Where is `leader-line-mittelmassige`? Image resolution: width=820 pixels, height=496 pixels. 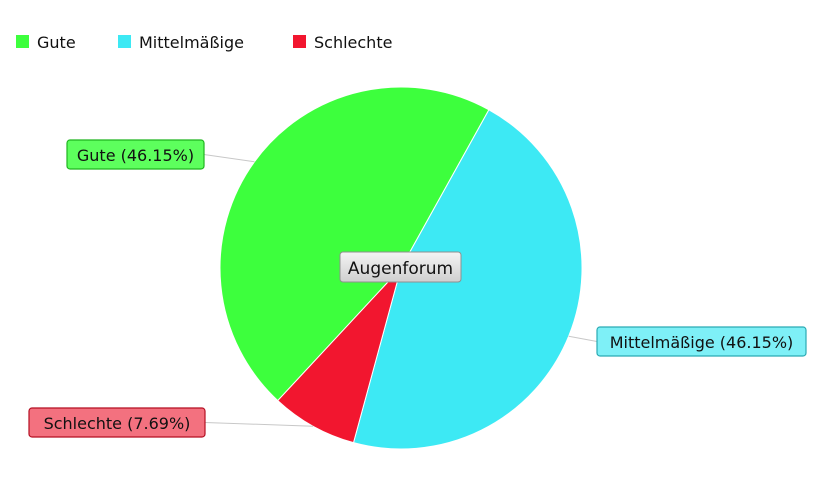
leader-line-mittelmassige is located at coordinates (583, 338).